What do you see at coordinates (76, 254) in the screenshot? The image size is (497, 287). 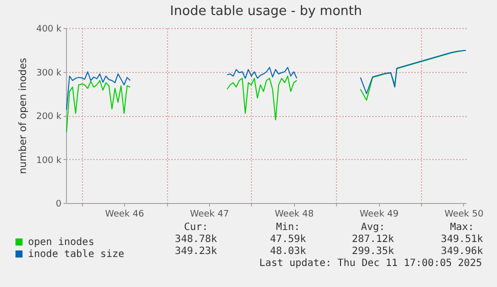 I see `legend-label: inode table size` at bounding box center [76, 254].